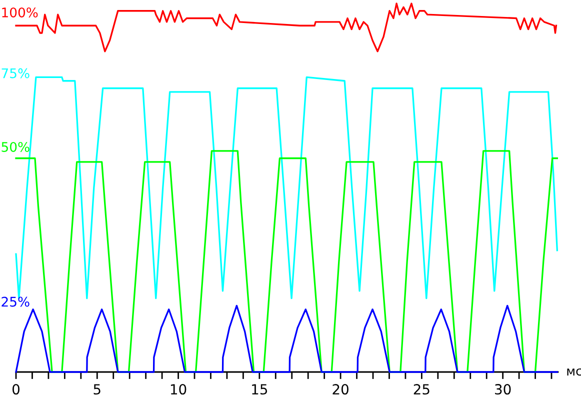 This screenshot has height=398, width=581. What do you see at coordinates (16, 389) in the screenshot?
I see `x-tick-label: 0` at bounding box center [16, 389].